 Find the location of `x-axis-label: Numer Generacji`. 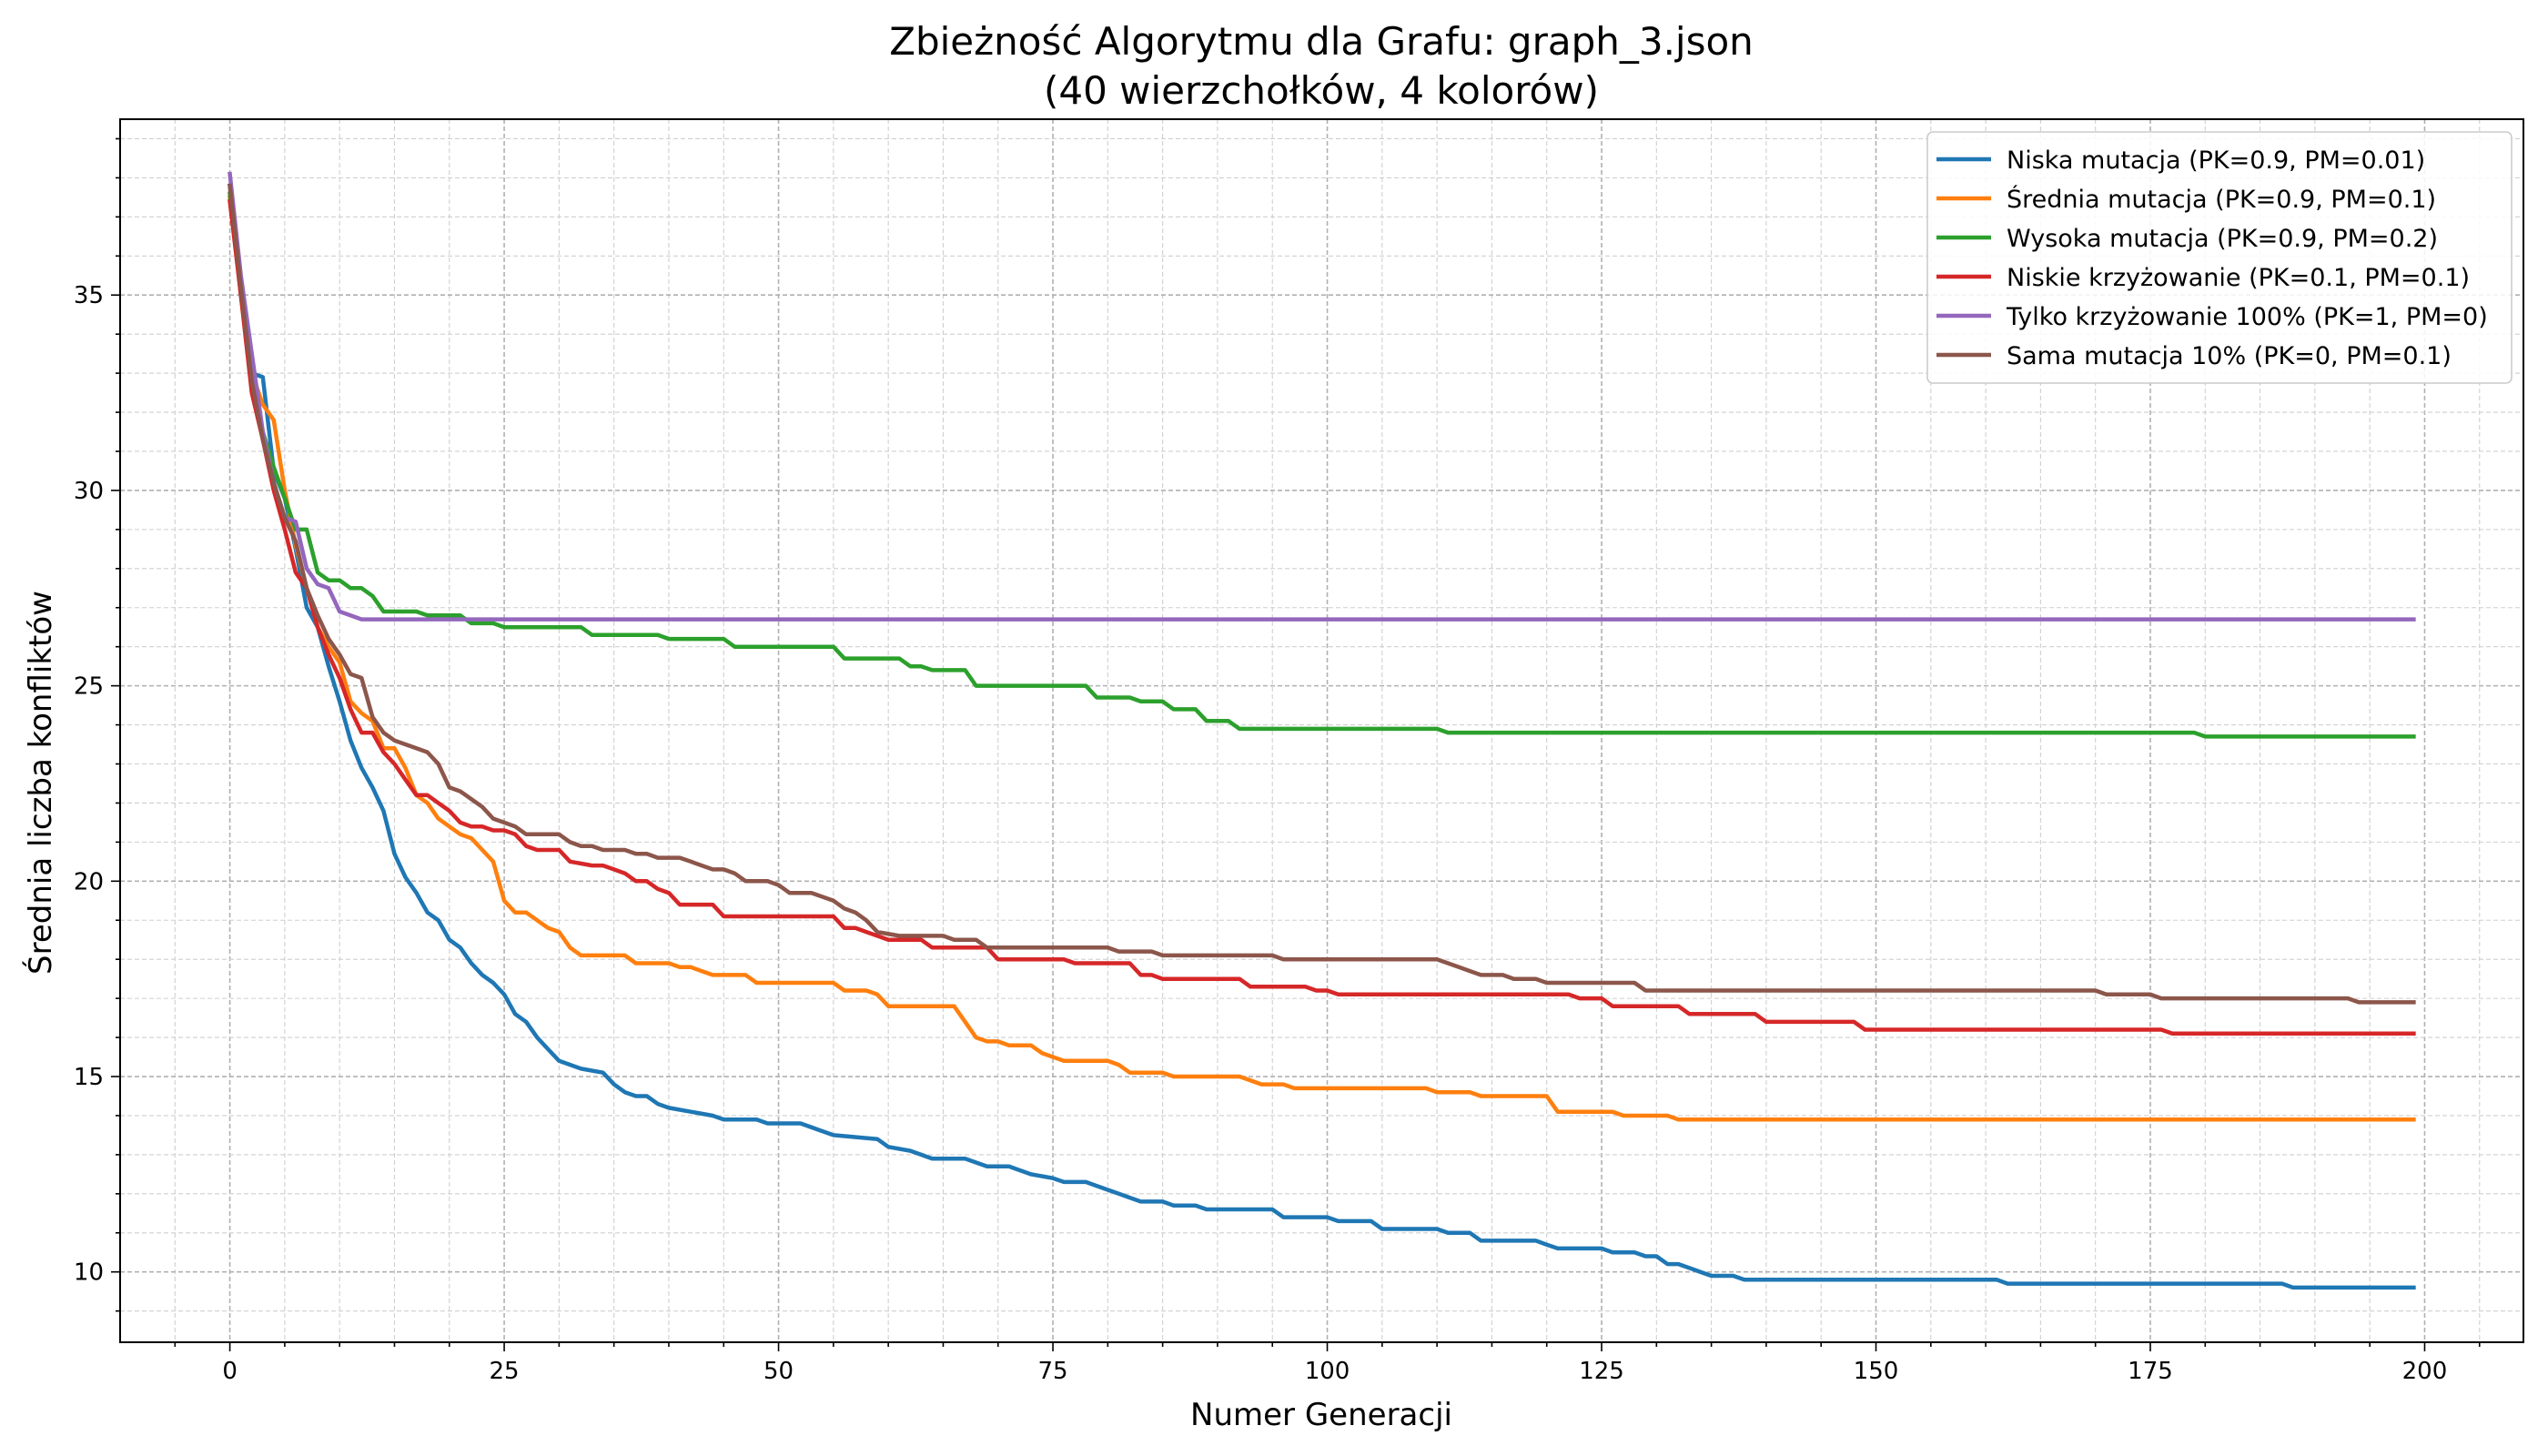

x-axis-label: Numer Generacji is located at coordinates (1321, 1415).